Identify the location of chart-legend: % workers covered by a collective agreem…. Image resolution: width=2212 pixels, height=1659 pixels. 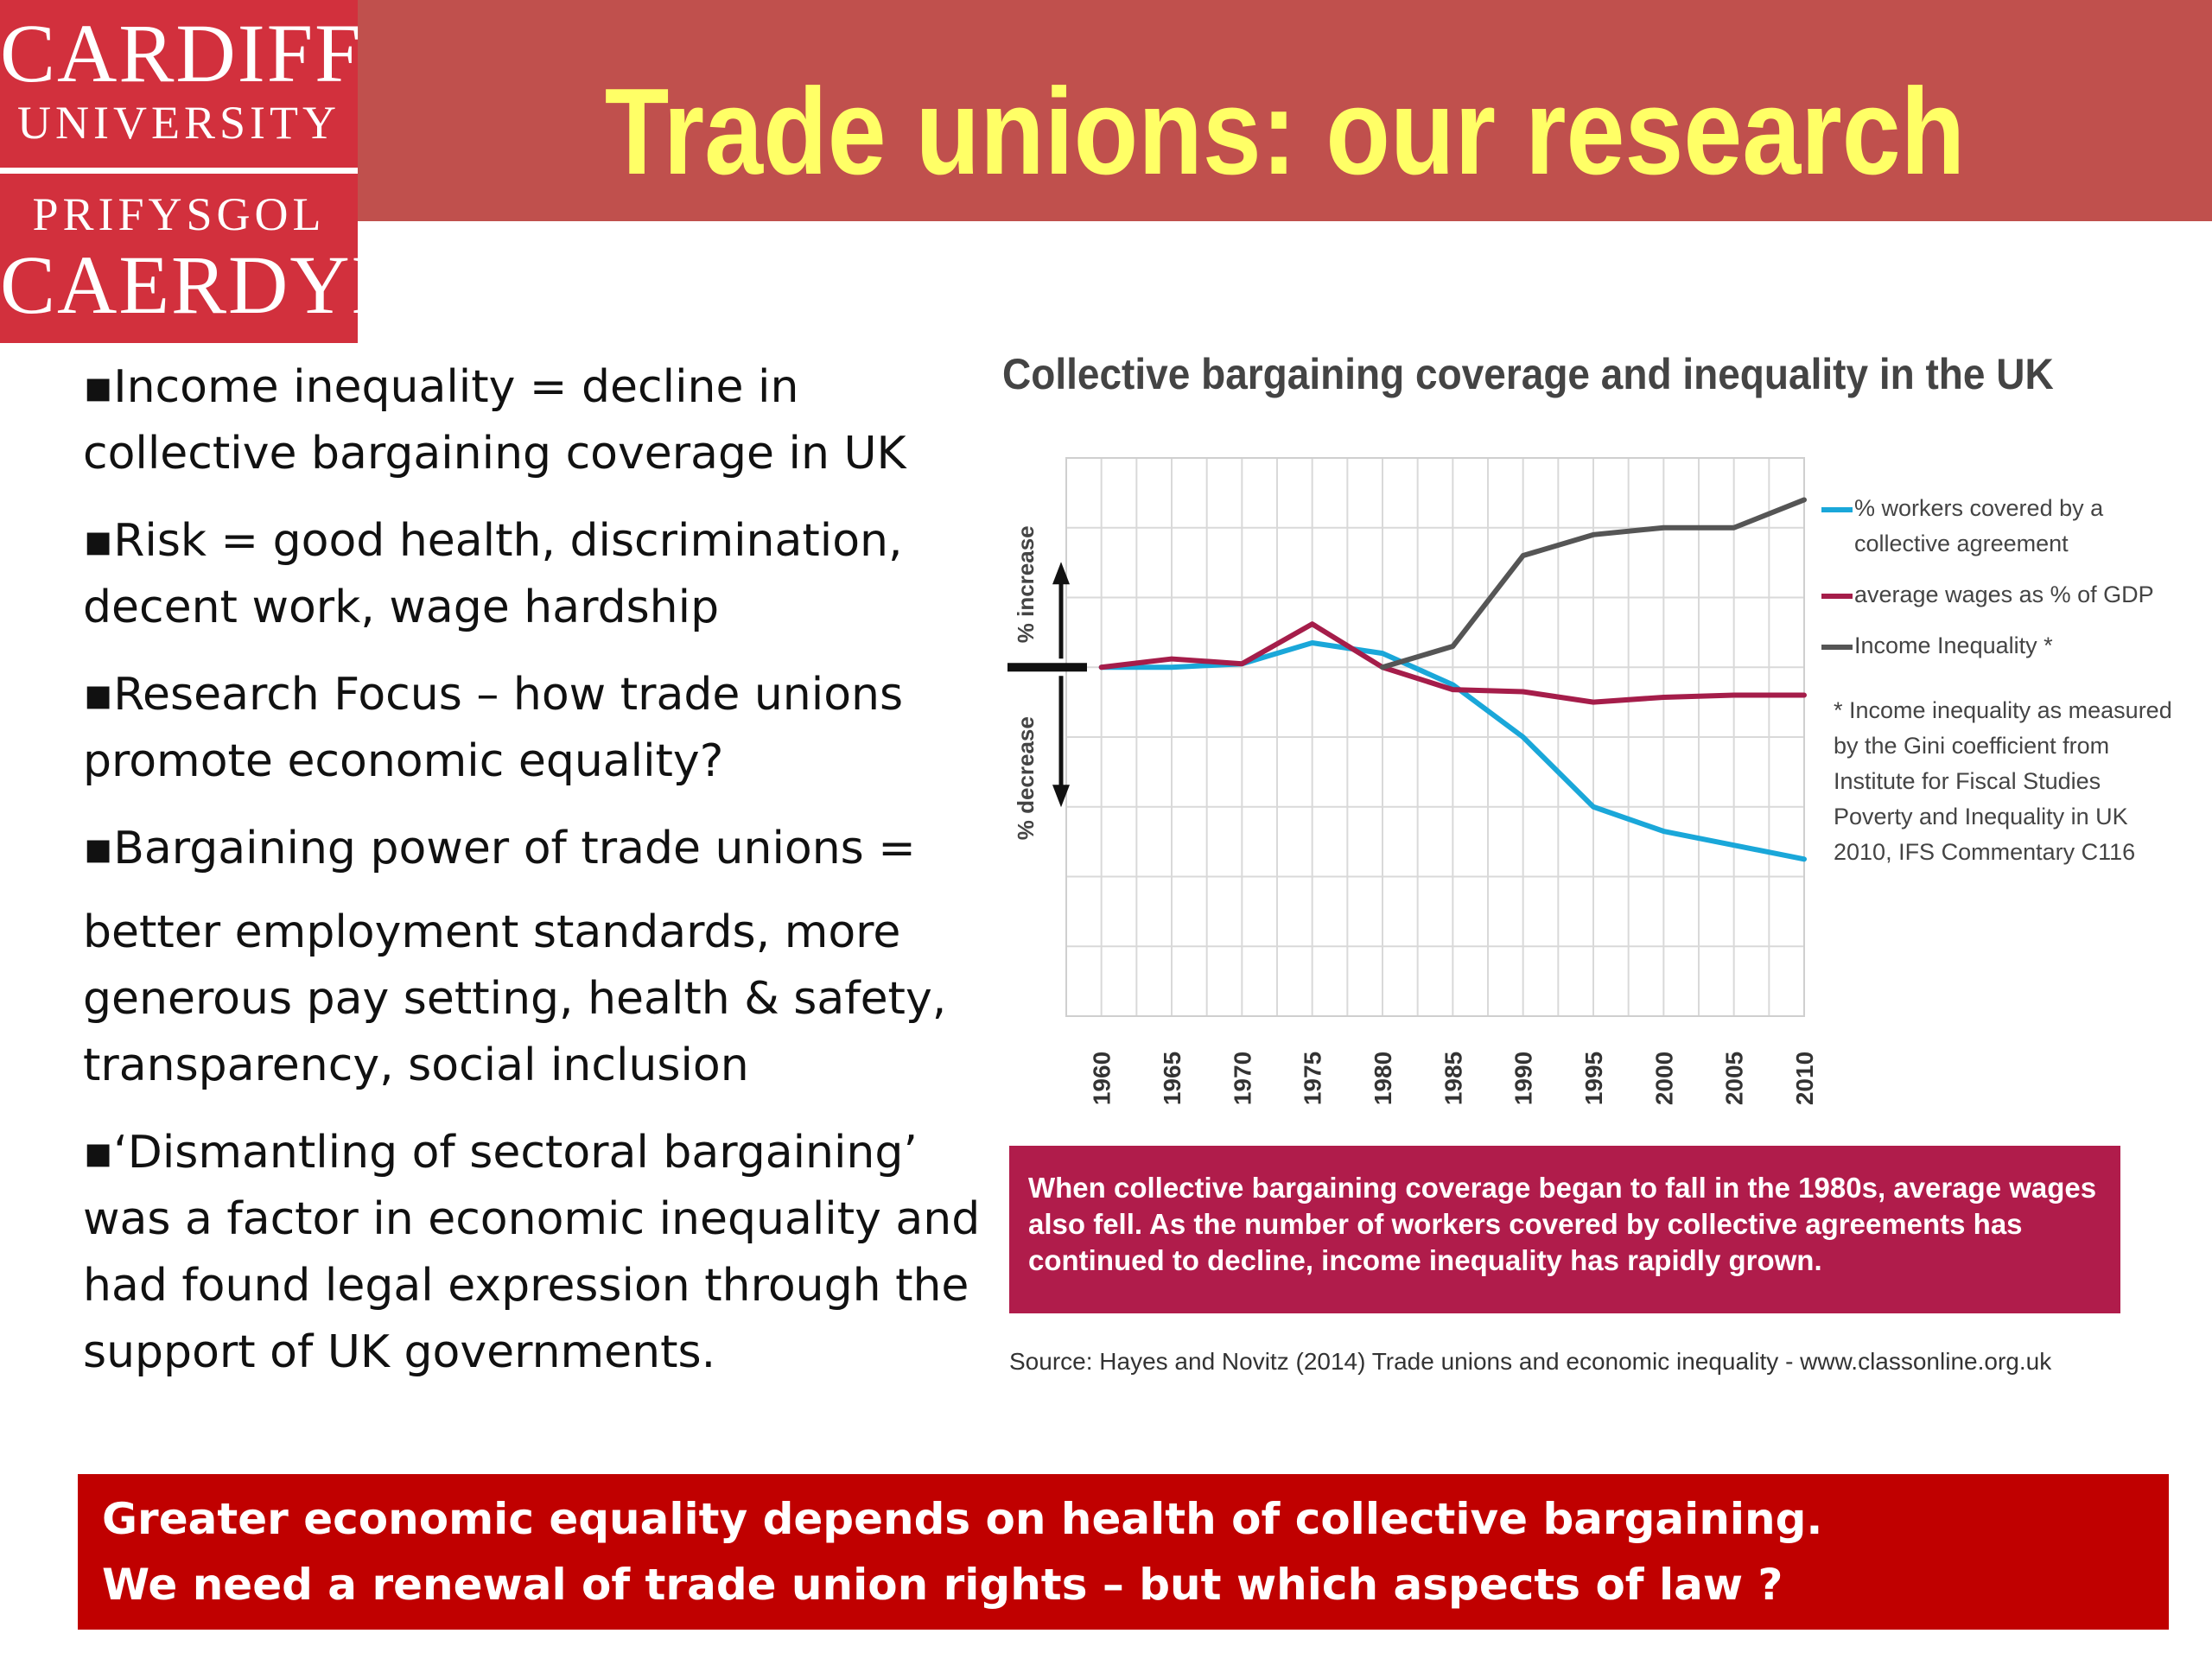
(2002, 680).